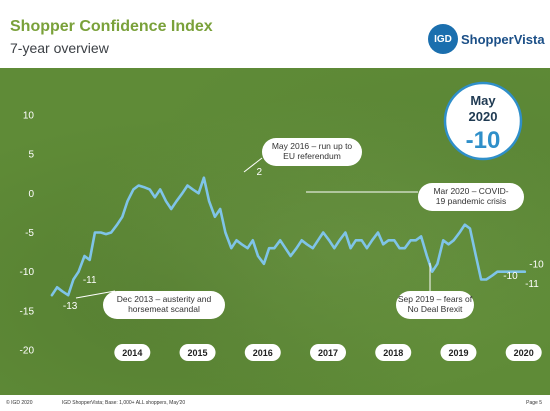 This screenshot has width=550, height=411. I want to click on shoppervista-logo-text: ShopperVista, so click(503, 39).